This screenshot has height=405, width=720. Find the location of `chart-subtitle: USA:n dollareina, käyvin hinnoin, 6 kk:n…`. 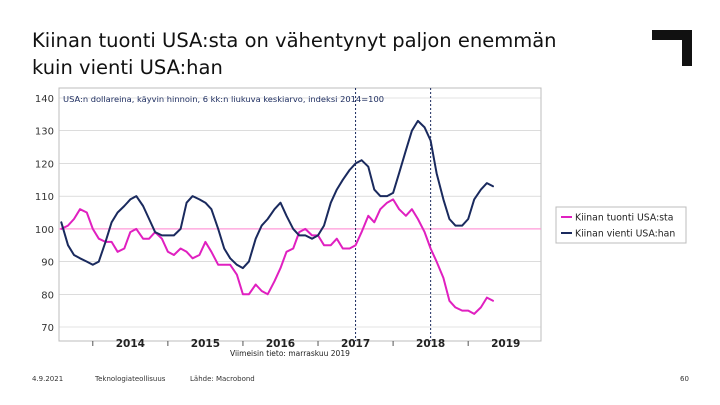

chart-subtitle: USA:n dollareina, käyvin hinnoin, 6 kk:n… is located at coordinates (223, 99).